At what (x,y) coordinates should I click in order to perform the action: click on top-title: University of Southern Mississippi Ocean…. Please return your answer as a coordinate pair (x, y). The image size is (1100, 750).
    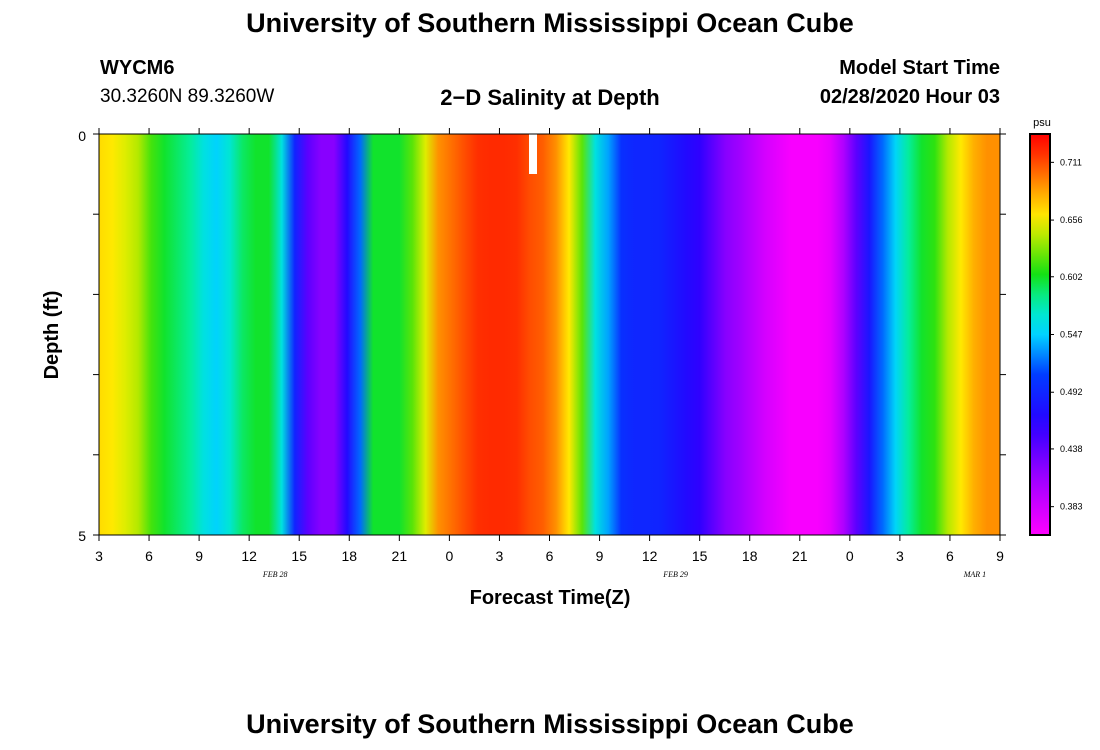
    Looking at the image, I should click on (550, 23).